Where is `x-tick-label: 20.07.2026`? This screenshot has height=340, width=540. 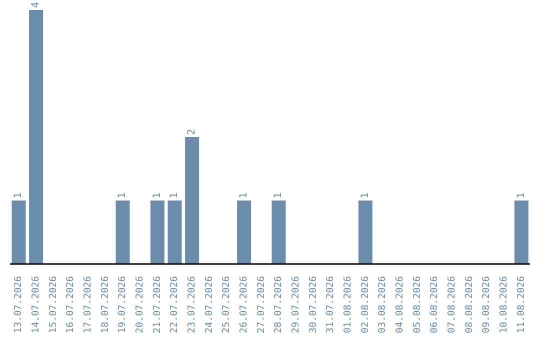 x-tick-label: 20.07.2026 is located at coordinates (140, 305).